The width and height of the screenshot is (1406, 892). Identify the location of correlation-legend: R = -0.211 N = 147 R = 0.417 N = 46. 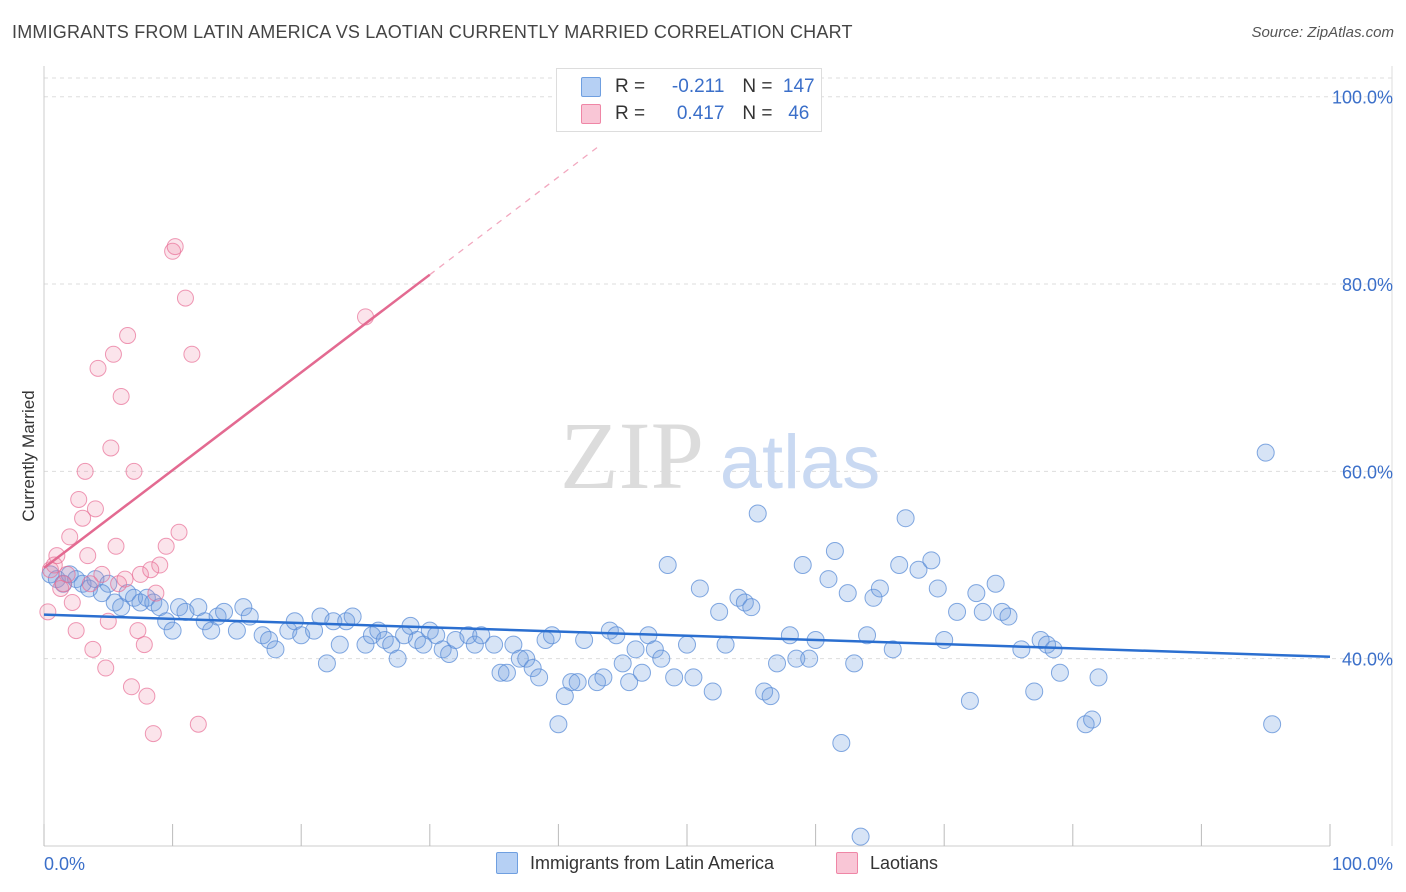
(689, 100).